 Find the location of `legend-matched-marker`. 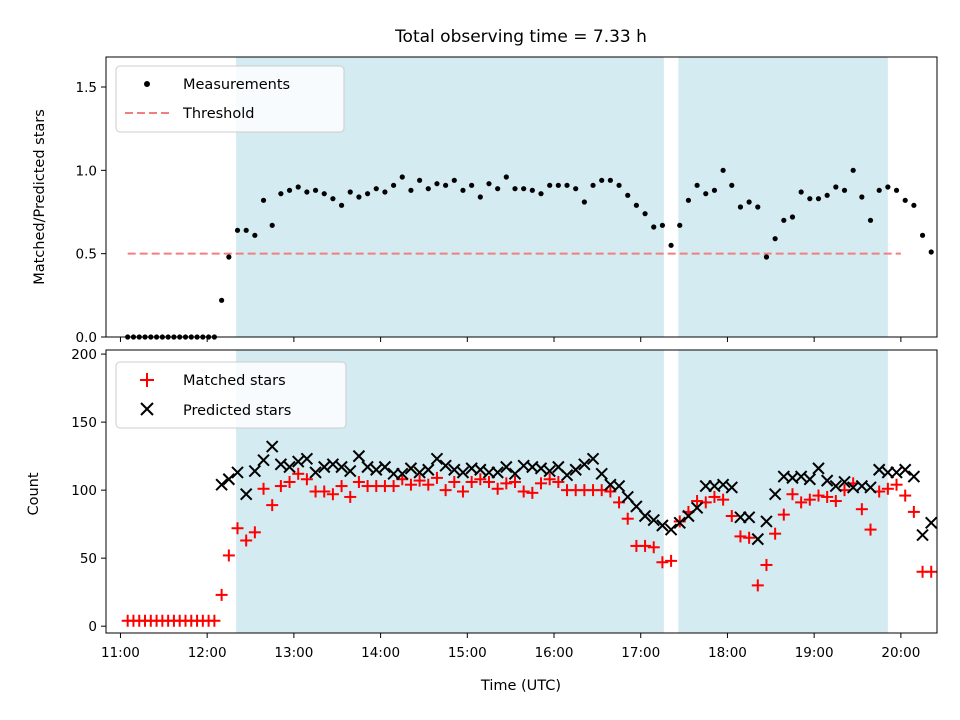

legend-matched-marker is located at coordinates (147, 380).